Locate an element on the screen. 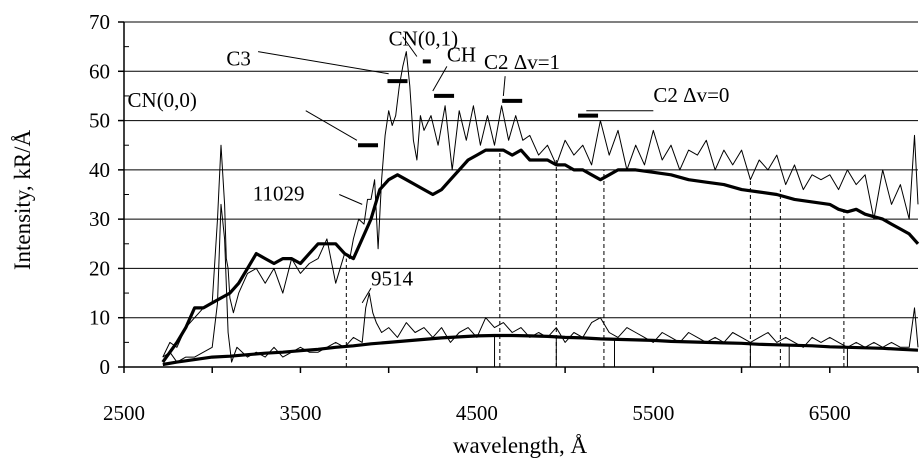 This screenshot has height=459, width=920. y-axis-label: Intensity, kR/Å is located at coordinates (22, 199).